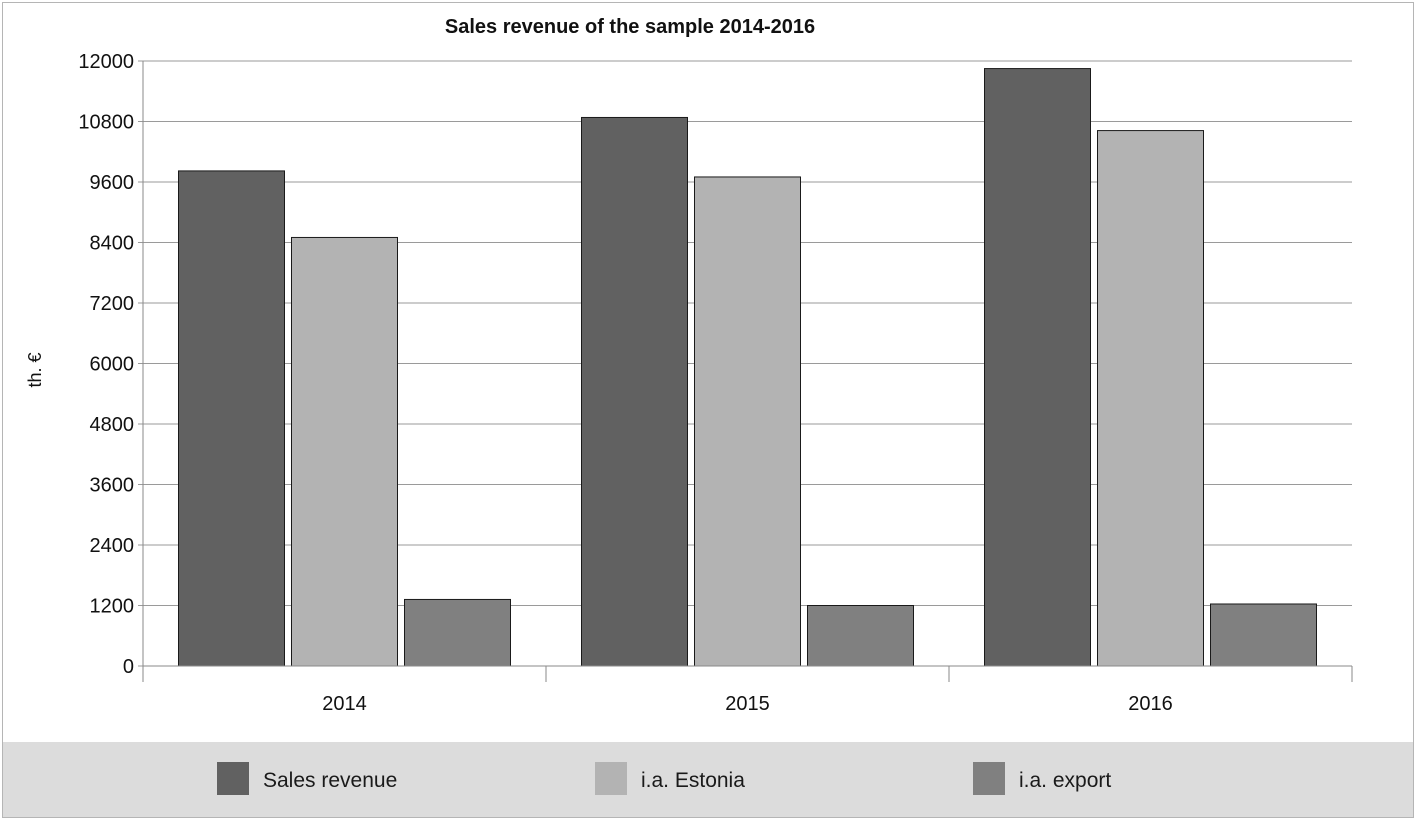  I want to click on y-tick-label: 7200, so click(112, 304).